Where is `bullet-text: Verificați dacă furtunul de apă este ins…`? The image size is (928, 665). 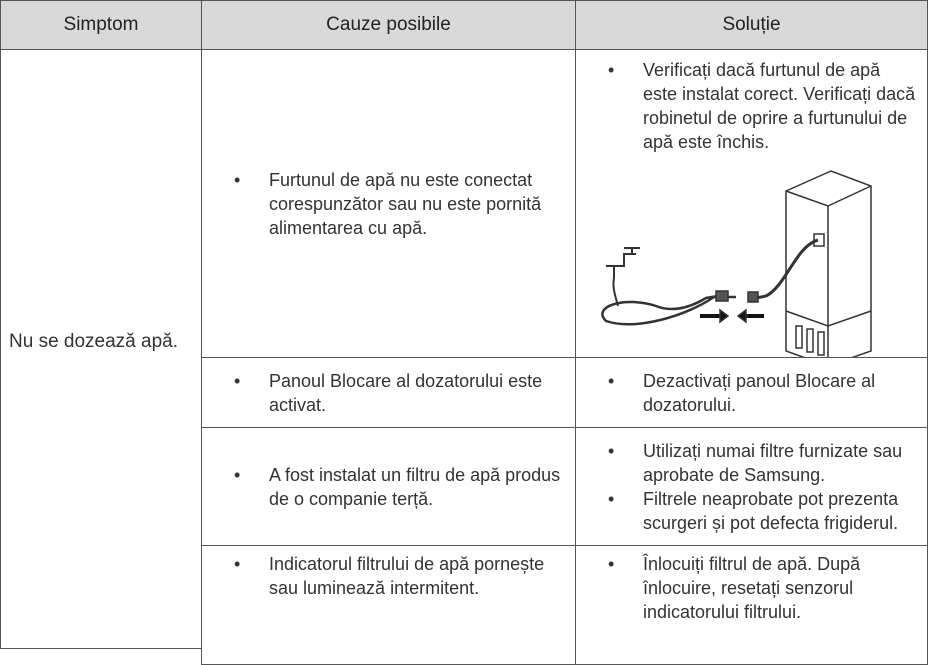 bullet-text: Verificați dacă furtunul de apă este ins… is located at coordinates (762, 106).